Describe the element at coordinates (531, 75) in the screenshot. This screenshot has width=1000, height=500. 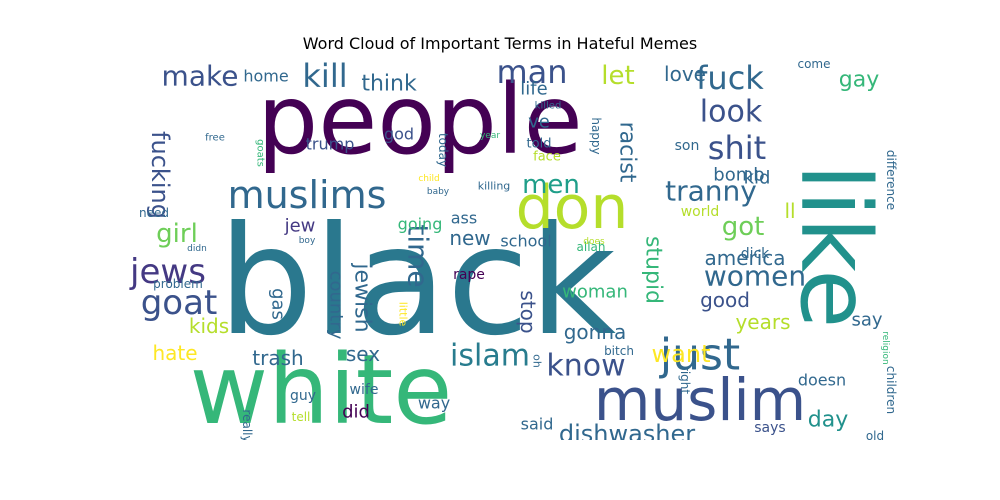
I see `word-man: man` at that location.